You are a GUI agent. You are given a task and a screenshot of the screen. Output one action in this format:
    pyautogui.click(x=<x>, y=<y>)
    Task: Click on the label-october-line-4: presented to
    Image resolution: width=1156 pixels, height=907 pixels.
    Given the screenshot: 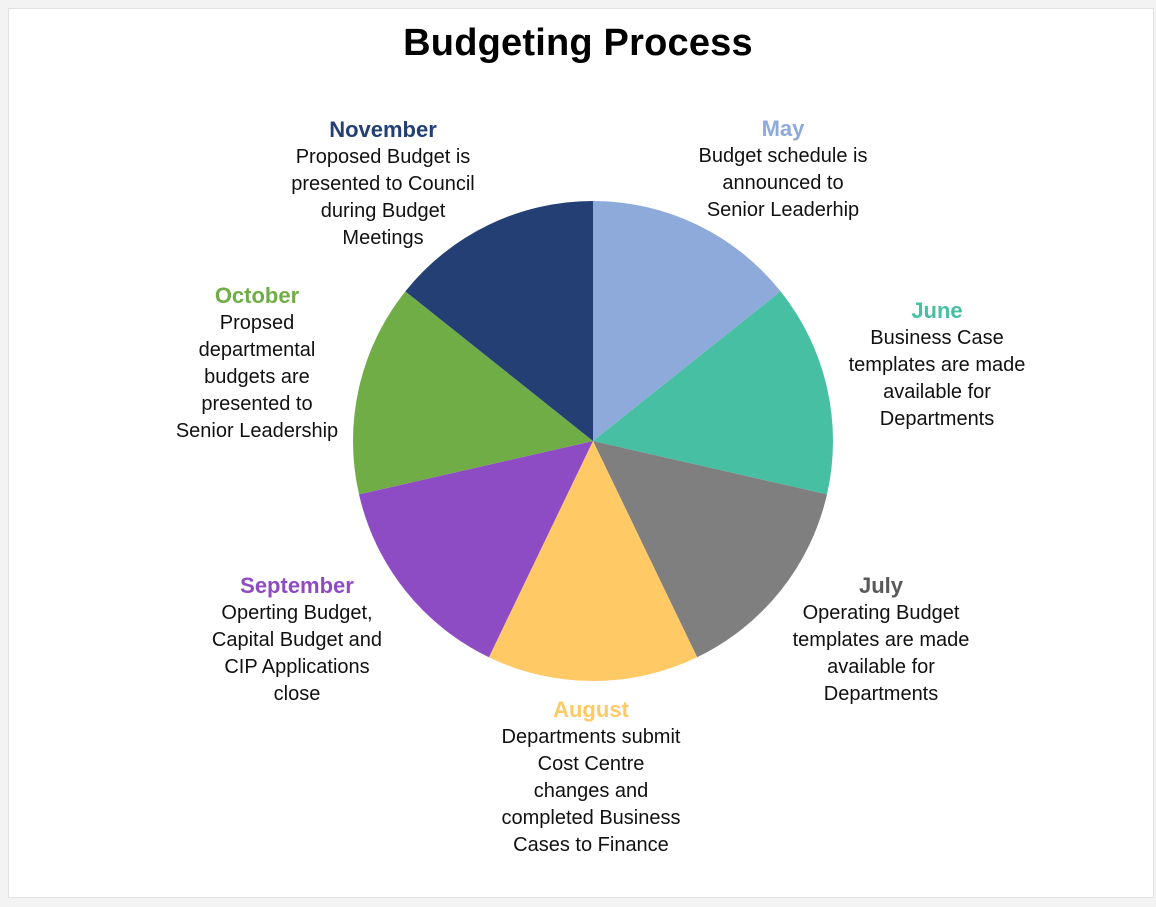 What is the action you would take?
    pyautogui.click(x=257, y=404)
    